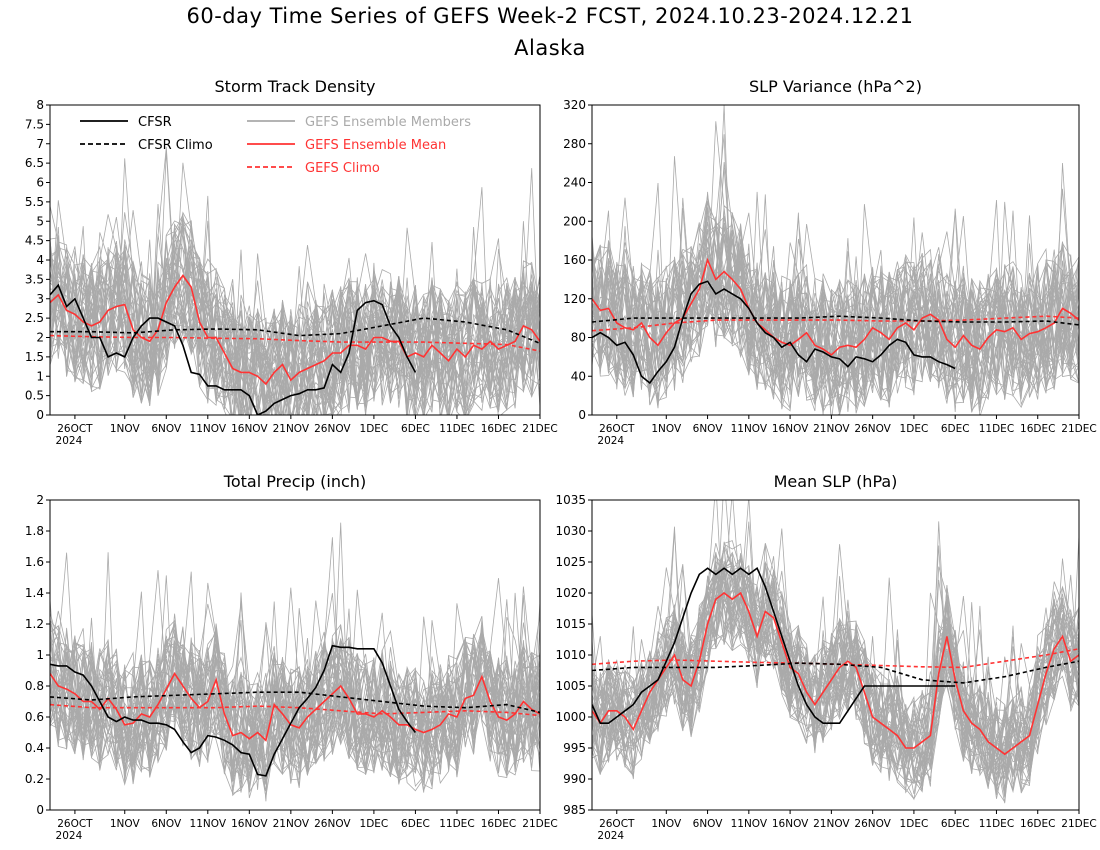 Image resolution: width=1100 pixels, height=850 pixels. What do you see at coordinates (574, 299) in the screenshot?
I see `y-tick-label: 120` at bounding box center [574, 299].